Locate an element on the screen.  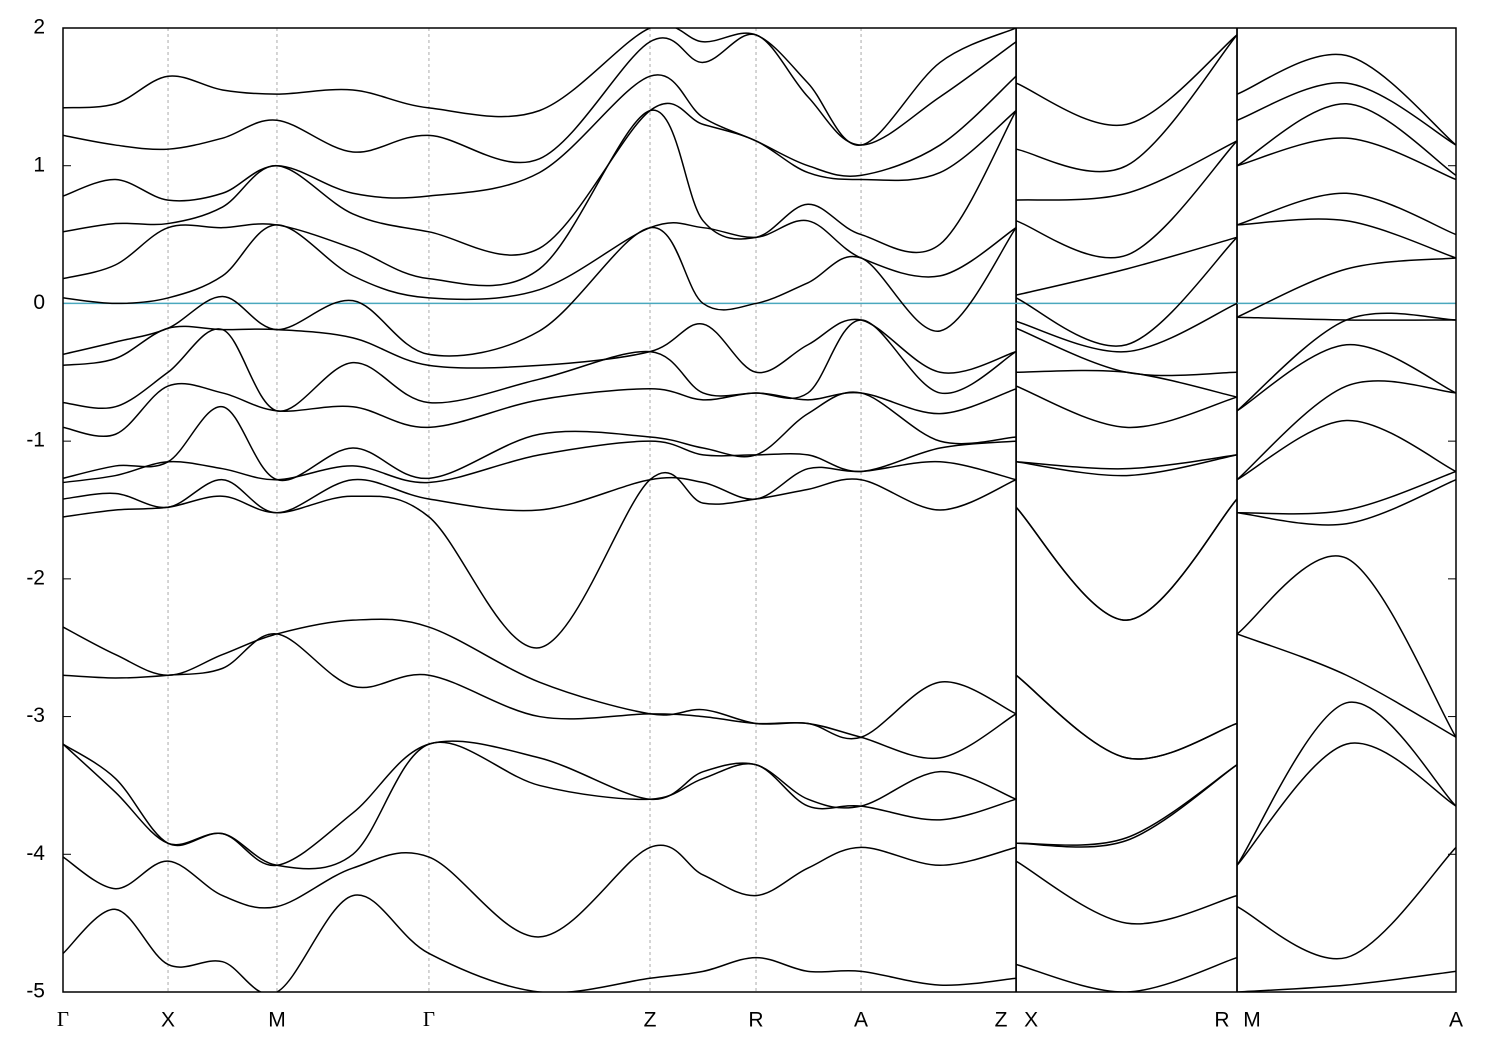
y-tick-label: -4 is located at coordinates (35, 853).